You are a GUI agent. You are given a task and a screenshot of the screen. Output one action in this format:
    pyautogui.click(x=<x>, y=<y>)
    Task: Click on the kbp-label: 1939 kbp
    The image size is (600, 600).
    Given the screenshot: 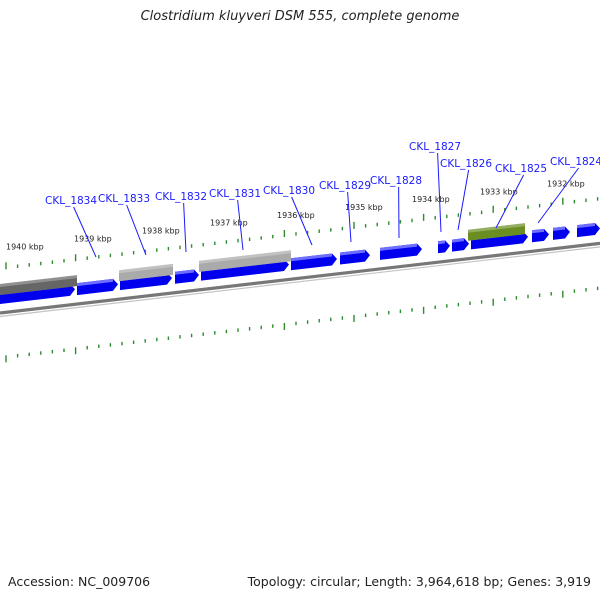 What is the action you would take?
    pyautogui.click(x=93, y=238)
    